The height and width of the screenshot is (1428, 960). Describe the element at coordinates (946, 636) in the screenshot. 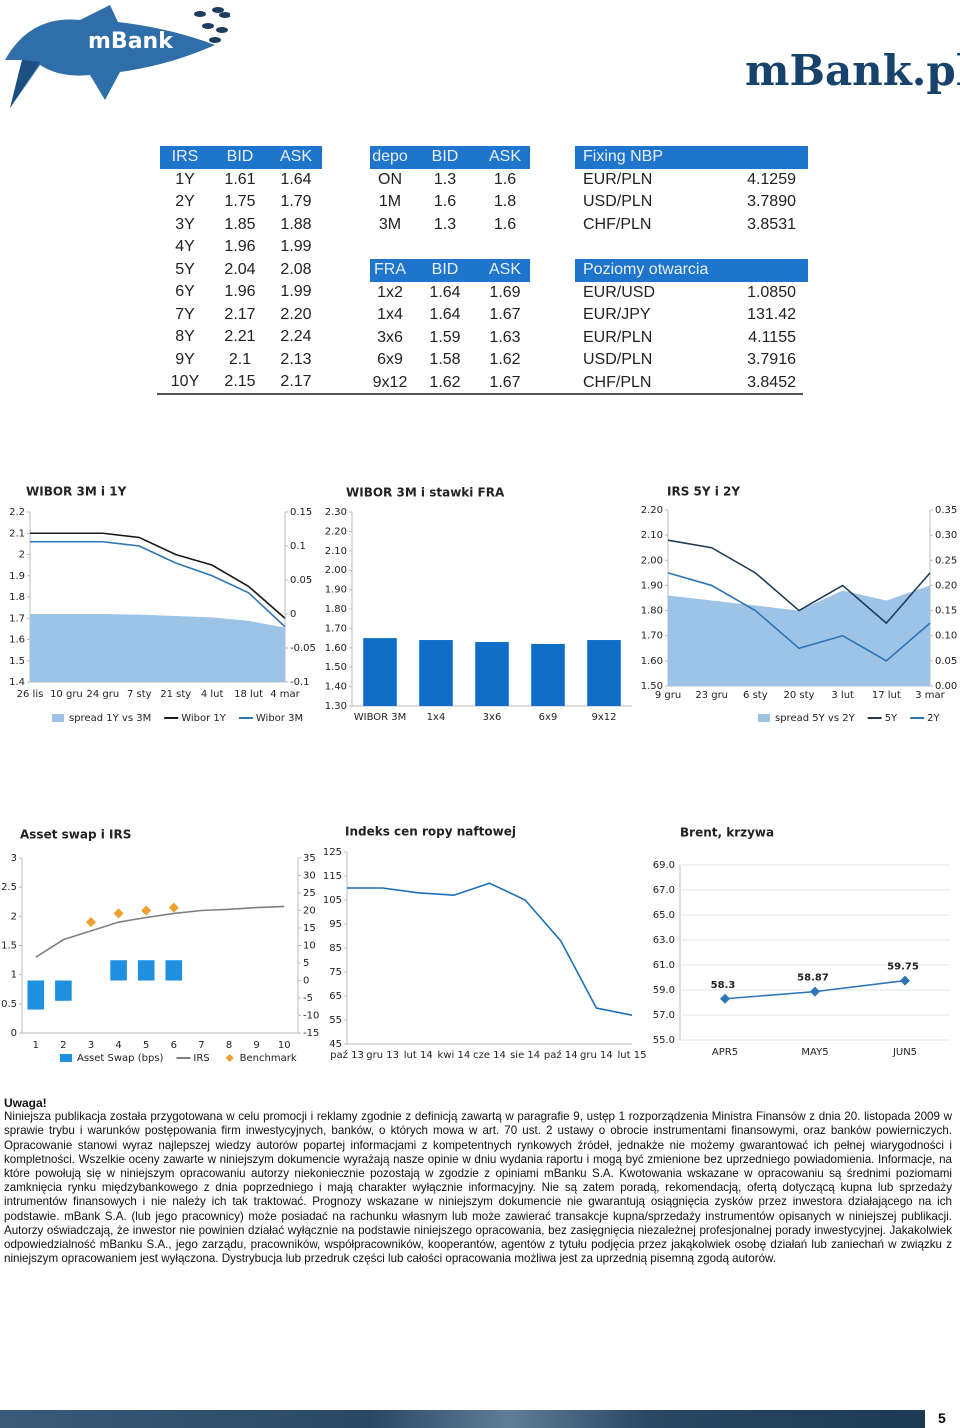

I see `y2-tick-label: 0.10` at that location.